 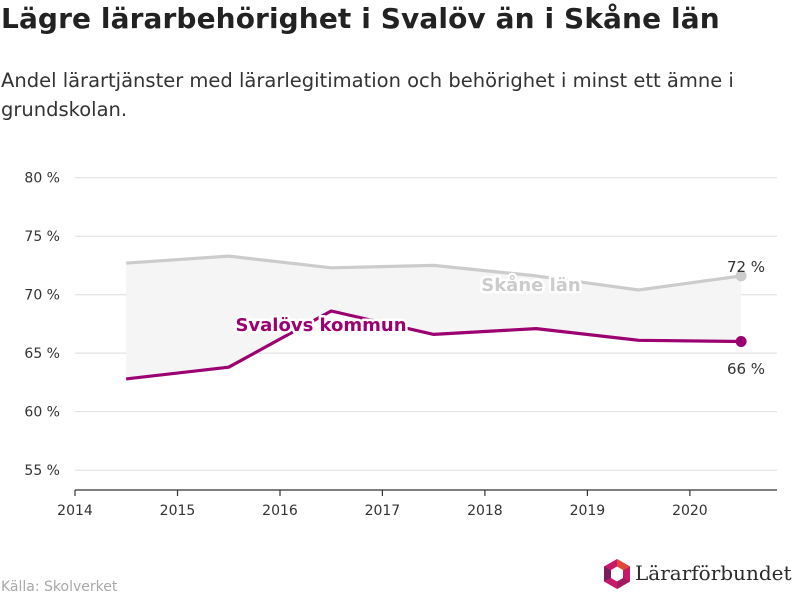 What do you see at coordinates (741, 276) in the screenshot?
I see `skane-lan-end-point` at bounding box center [741, 276].